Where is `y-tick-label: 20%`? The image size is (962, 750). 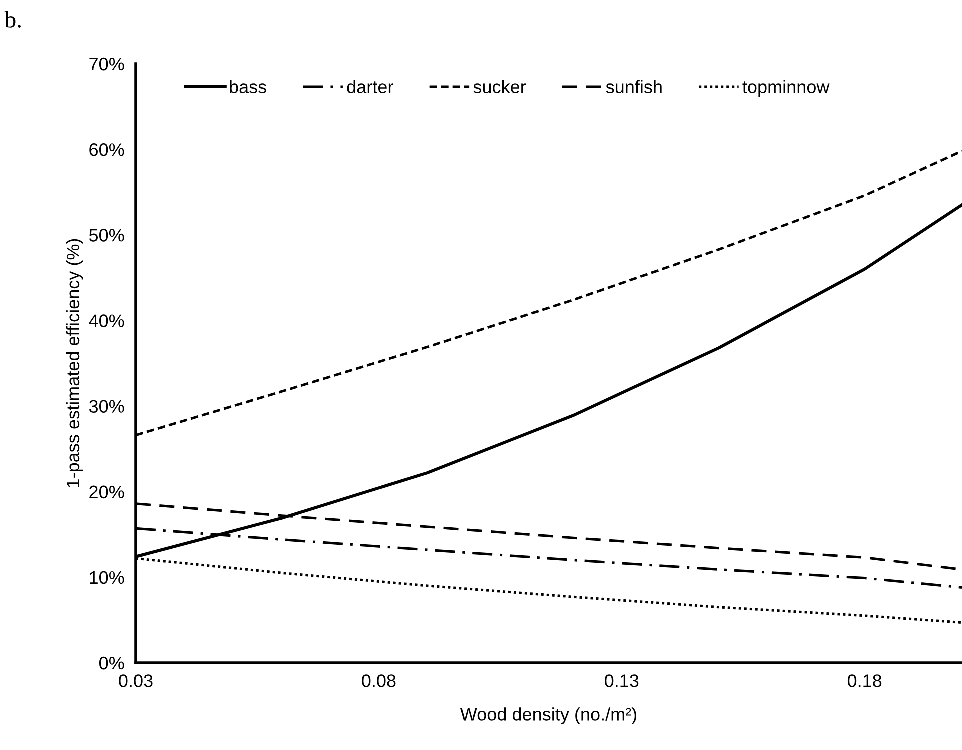 y-tick-label: 20% is located at coordinates (107, 492).